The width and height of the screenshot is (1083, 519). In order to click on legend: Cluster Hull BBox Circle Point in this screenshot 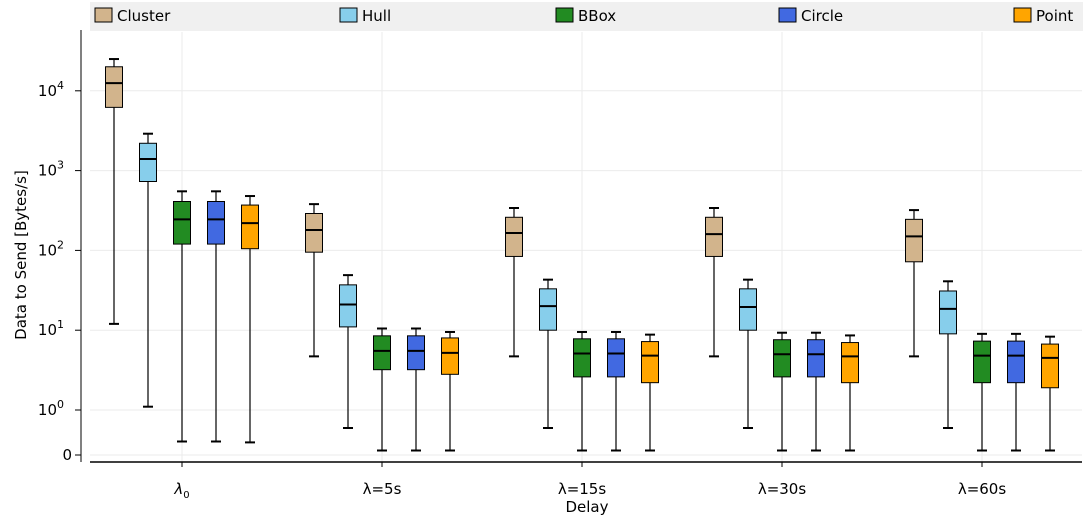, I will do `click(583, 16)`.